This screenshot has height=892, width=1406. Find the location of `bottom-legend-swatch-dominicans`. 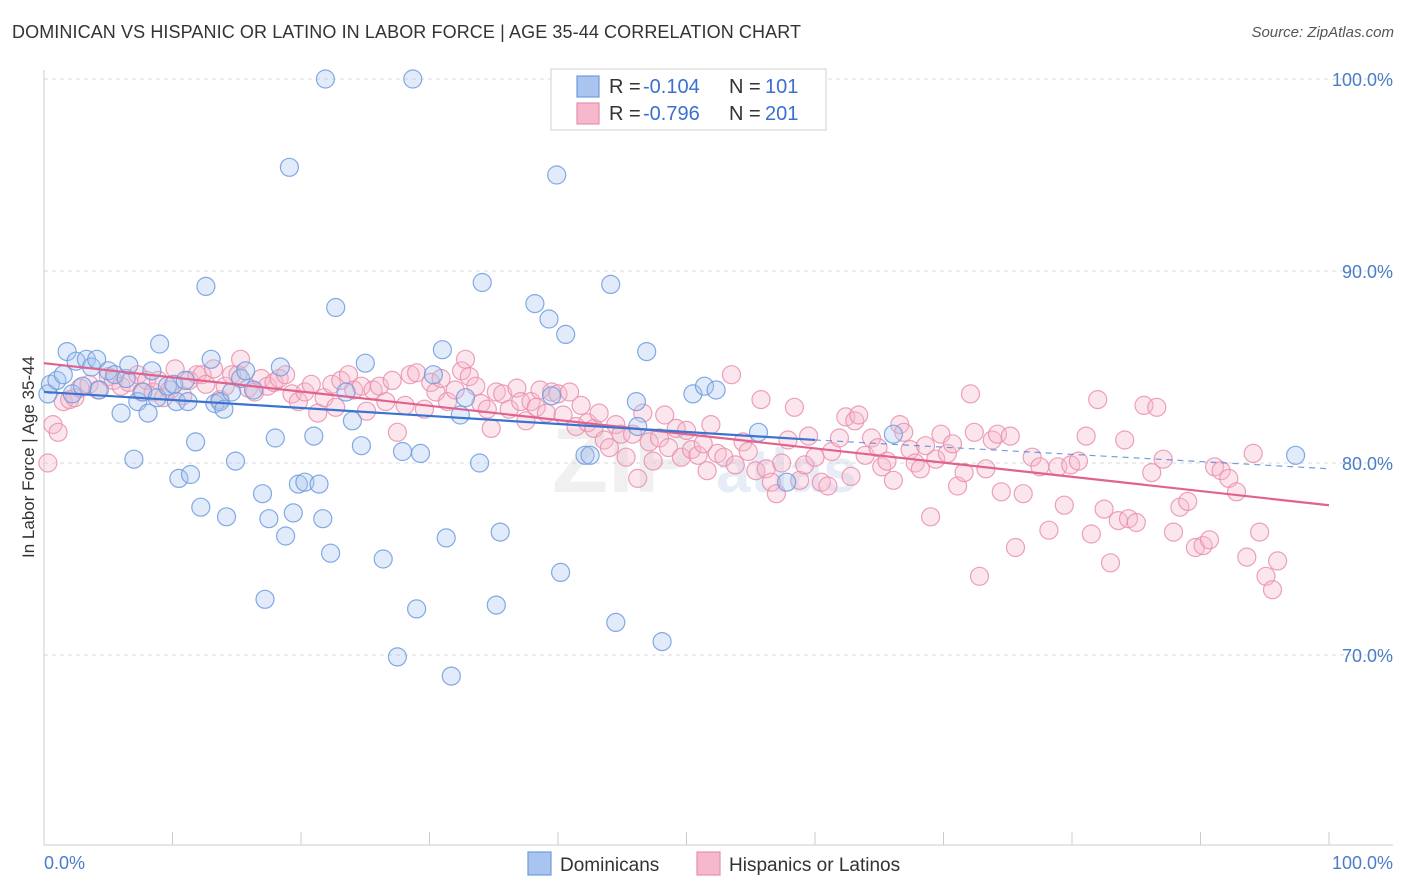

bottom-legend-swatch-dominicans is located at coordinates (539, 863).